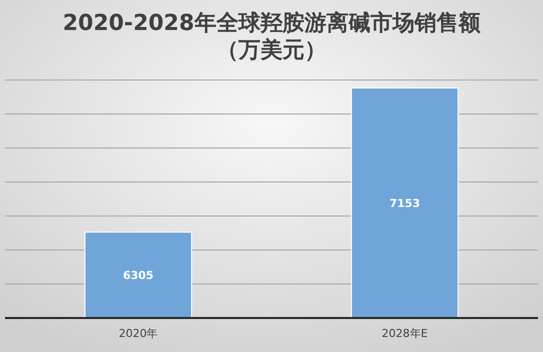 The image size is (543, 352). I want to click on x-tick-label: 2028年E, so click(405, 333).